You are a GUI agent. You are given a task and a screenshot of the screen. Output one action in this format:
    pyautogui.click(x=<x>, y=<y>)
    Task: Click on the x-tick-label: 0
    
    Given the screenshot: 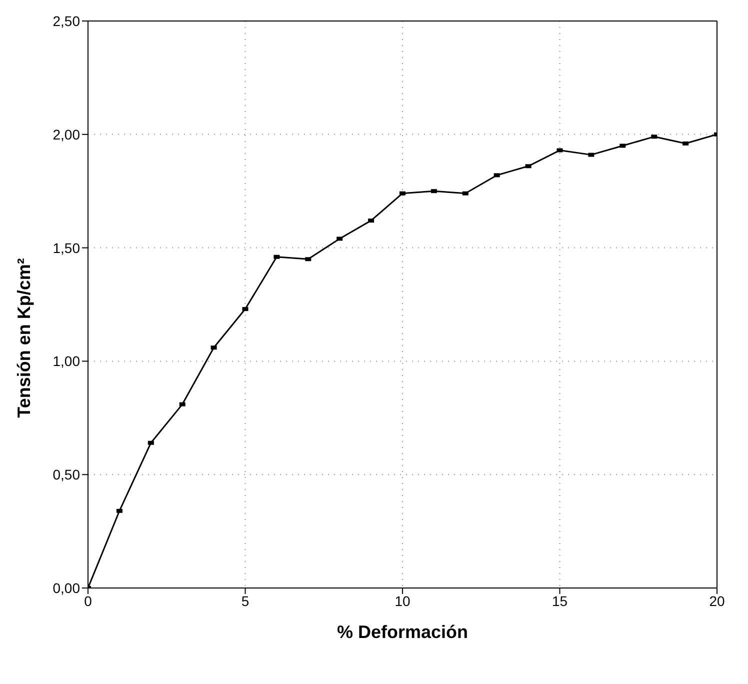 What is the action you would take?
    pyautogui.click(x=88, y=600)
    